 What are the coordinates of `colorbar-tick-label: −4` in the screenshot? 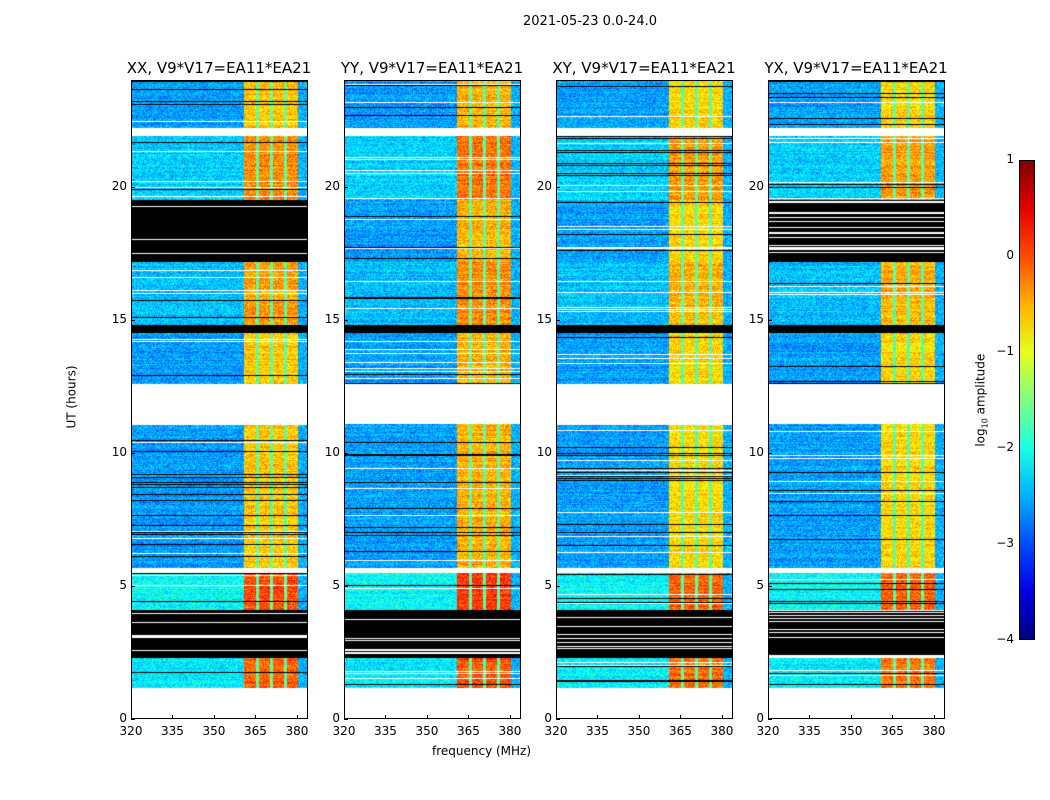 It's located at (1005, 639).